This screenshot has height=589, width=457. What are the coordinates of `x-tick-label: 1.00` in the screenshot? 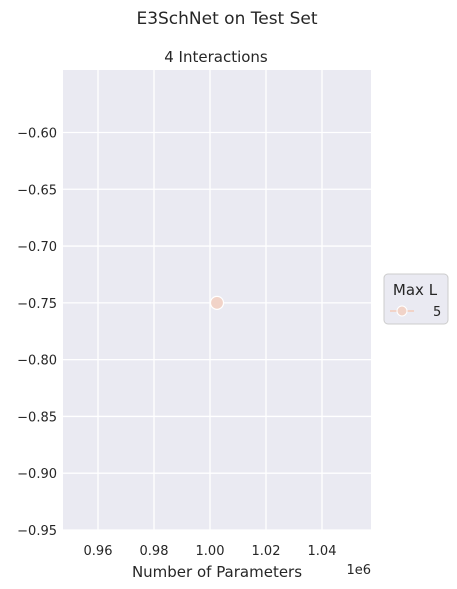 It's located at (210, 551).